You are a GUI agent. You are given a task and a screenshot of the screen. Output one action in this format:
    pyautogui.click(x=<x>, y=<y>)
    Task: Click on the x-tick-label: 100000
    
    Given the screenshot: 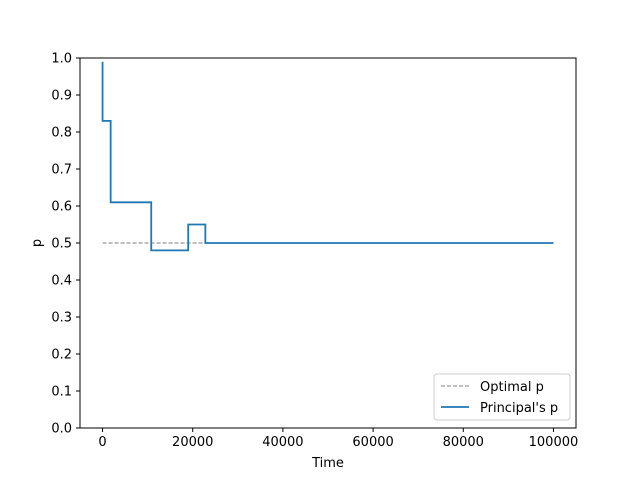 What is the action you would take?
    pyautogui.click(x=554, y=442)
    